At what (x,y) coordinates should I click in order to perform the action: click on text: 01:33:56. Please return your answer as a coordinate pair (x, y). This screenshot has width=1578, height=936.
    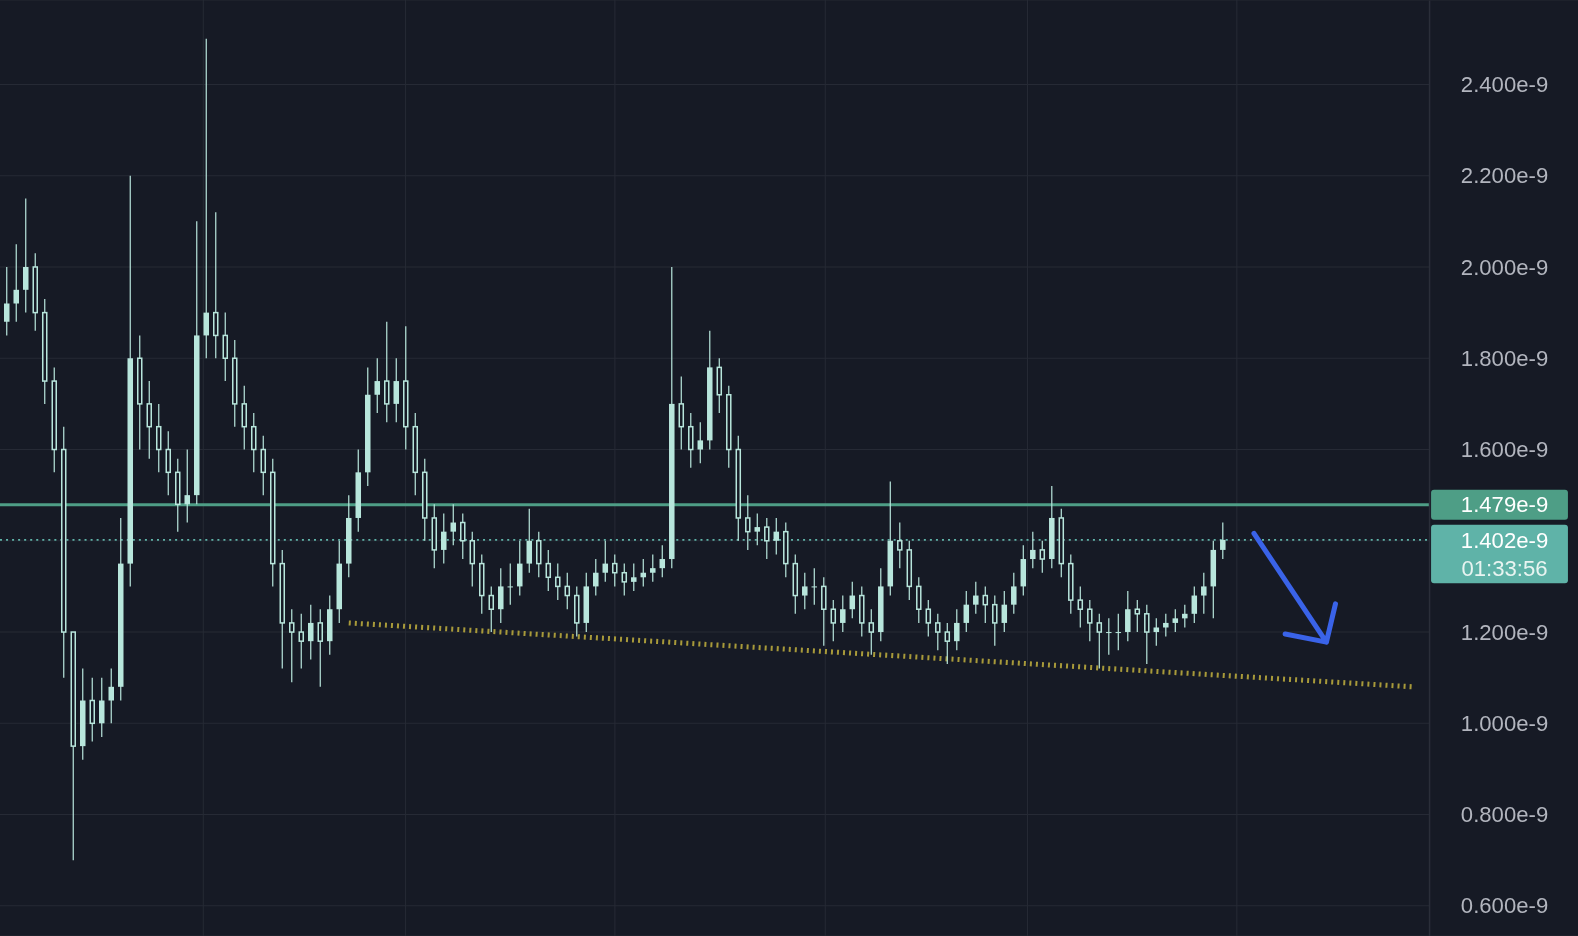
    Looking at the image, I should click on (1504, 568).